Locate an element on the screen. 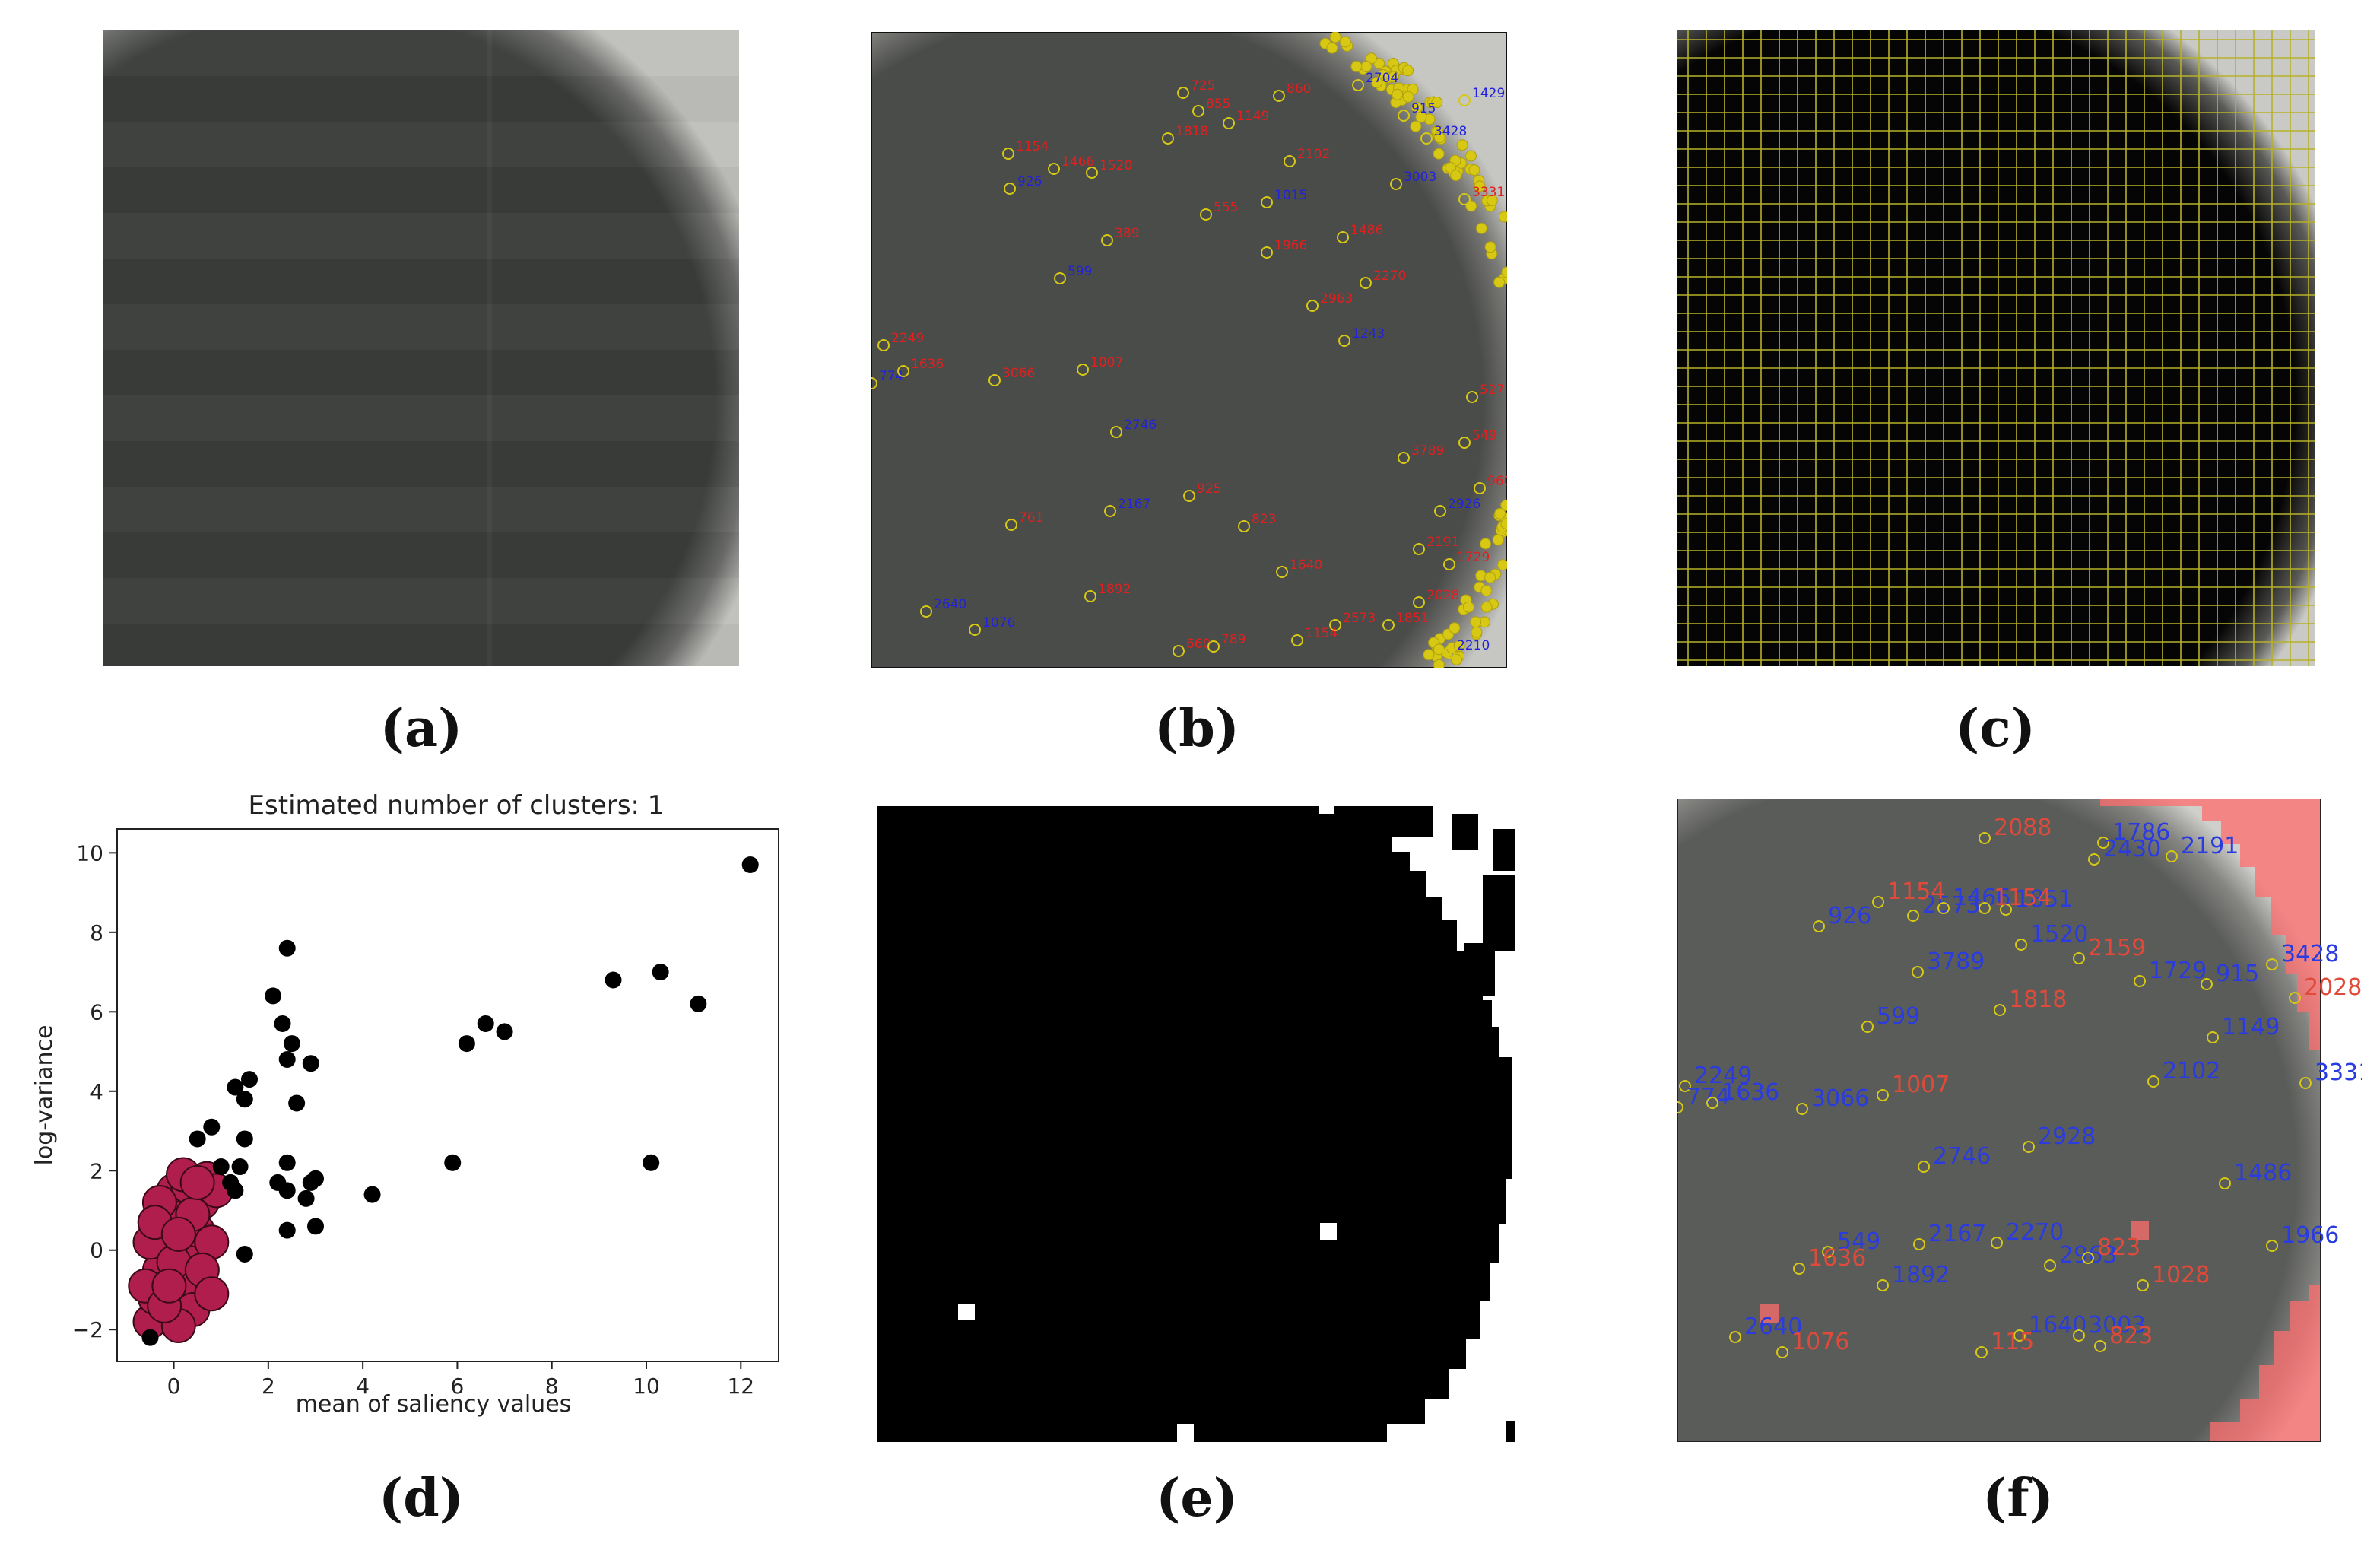 This screenshot has width=2380, height=1550. y-ticks: −2 0 2 4 6 8 10 is located at coordinates (94, 1091).